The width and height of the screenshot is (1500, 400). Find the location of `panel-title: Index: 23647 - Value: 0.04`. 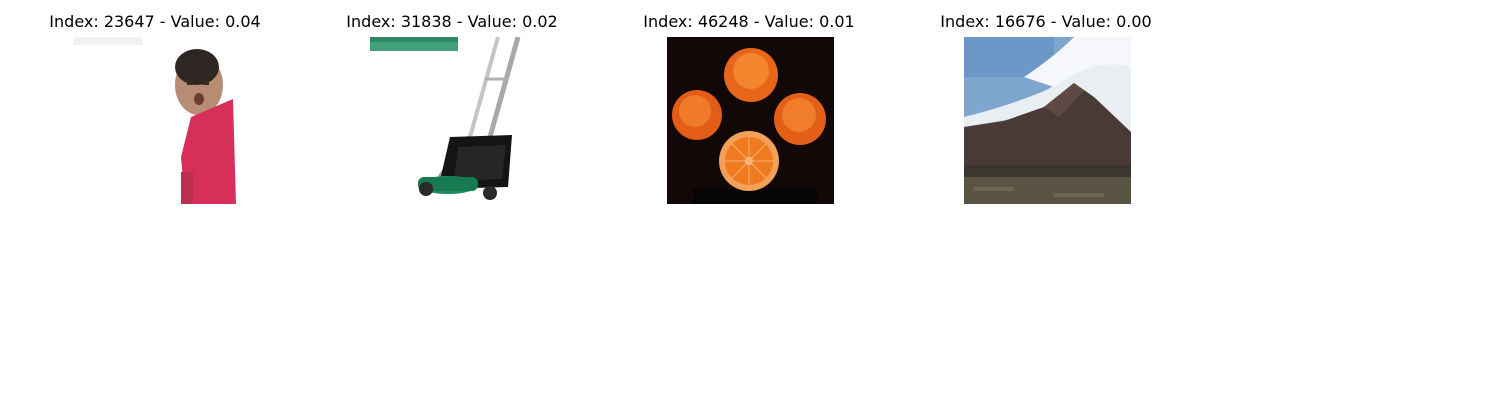

panel-title: Index: 23647 - Value: 0.04 is located at coordinates (155, 21).